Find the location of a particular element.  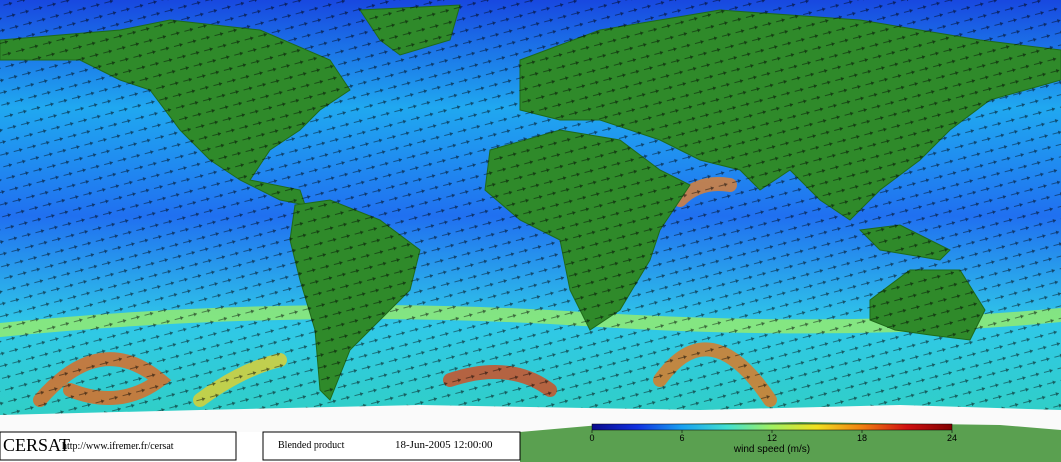

colorbar-tick-label: 6 is located at coordinates (681, 438).